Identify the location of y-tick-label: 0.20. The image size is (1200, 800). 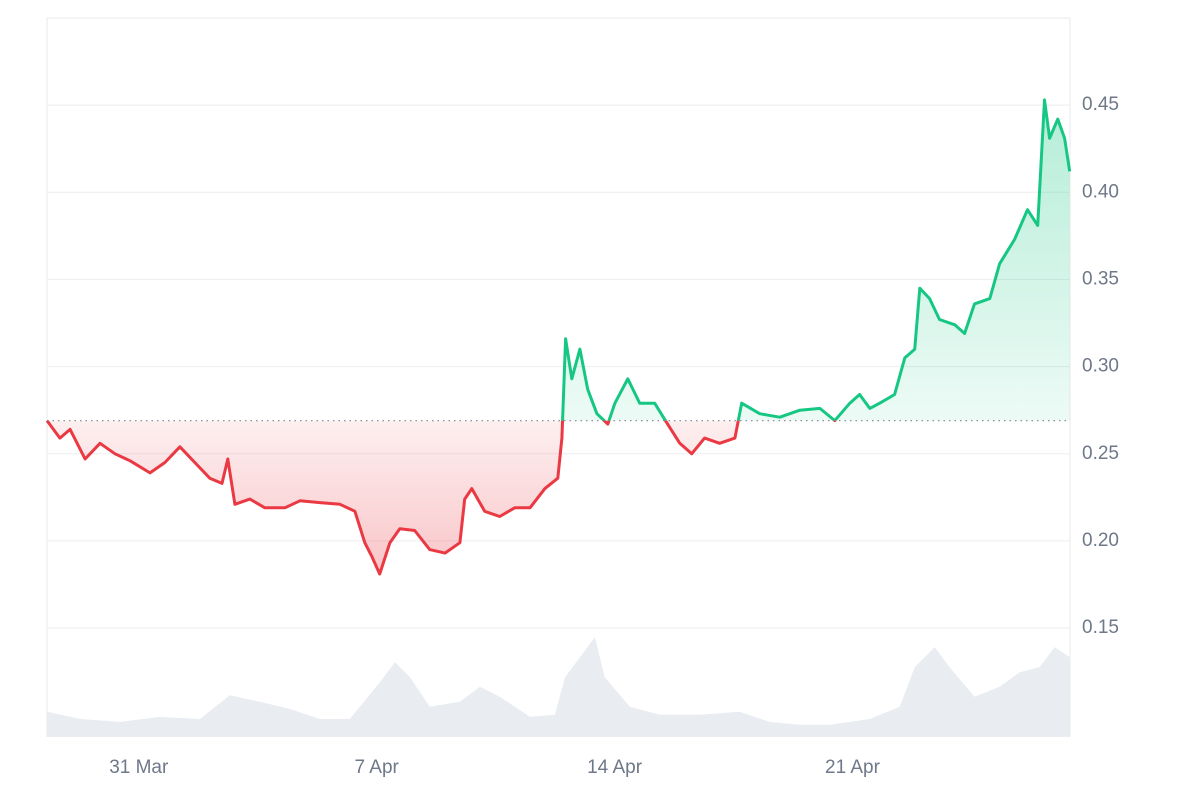
(1100, 540).